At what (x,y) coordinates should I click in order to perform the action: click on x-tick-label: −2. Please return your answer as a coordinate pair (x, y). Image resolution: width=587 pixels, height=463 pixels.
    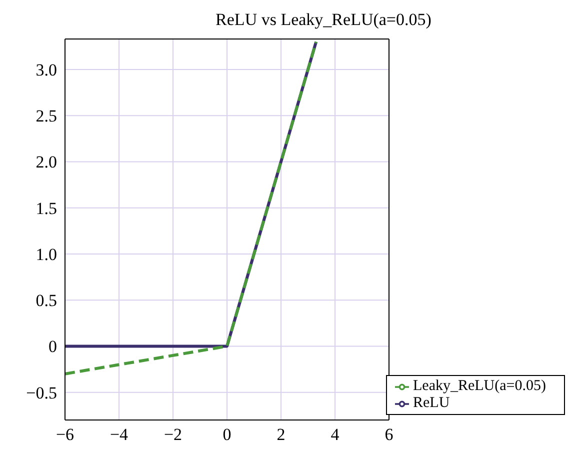
    Looking at the image, I should click on (173, 434).